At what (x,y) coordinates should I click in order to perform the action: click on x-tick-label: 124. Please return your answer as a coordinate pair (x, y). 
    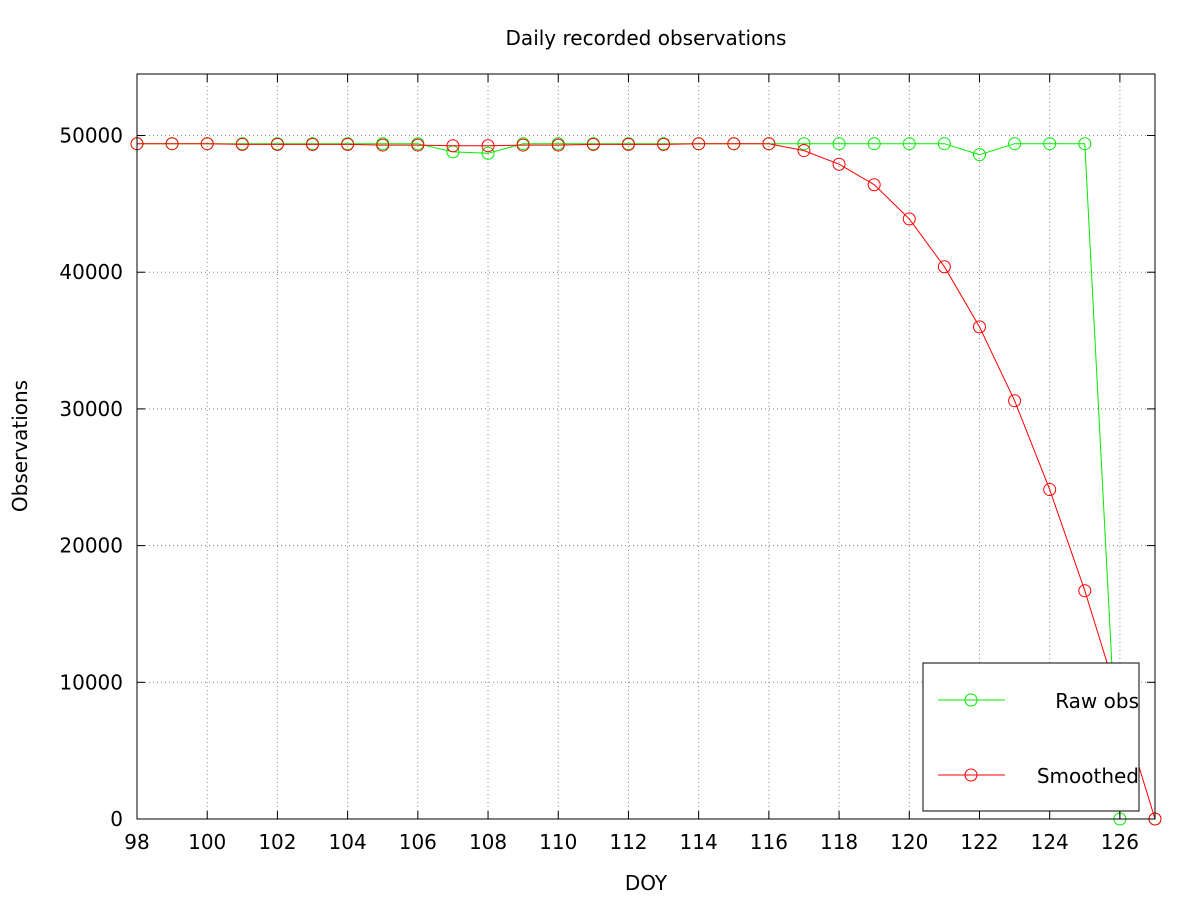
    Looking at the image, I should click on (1050, 842).